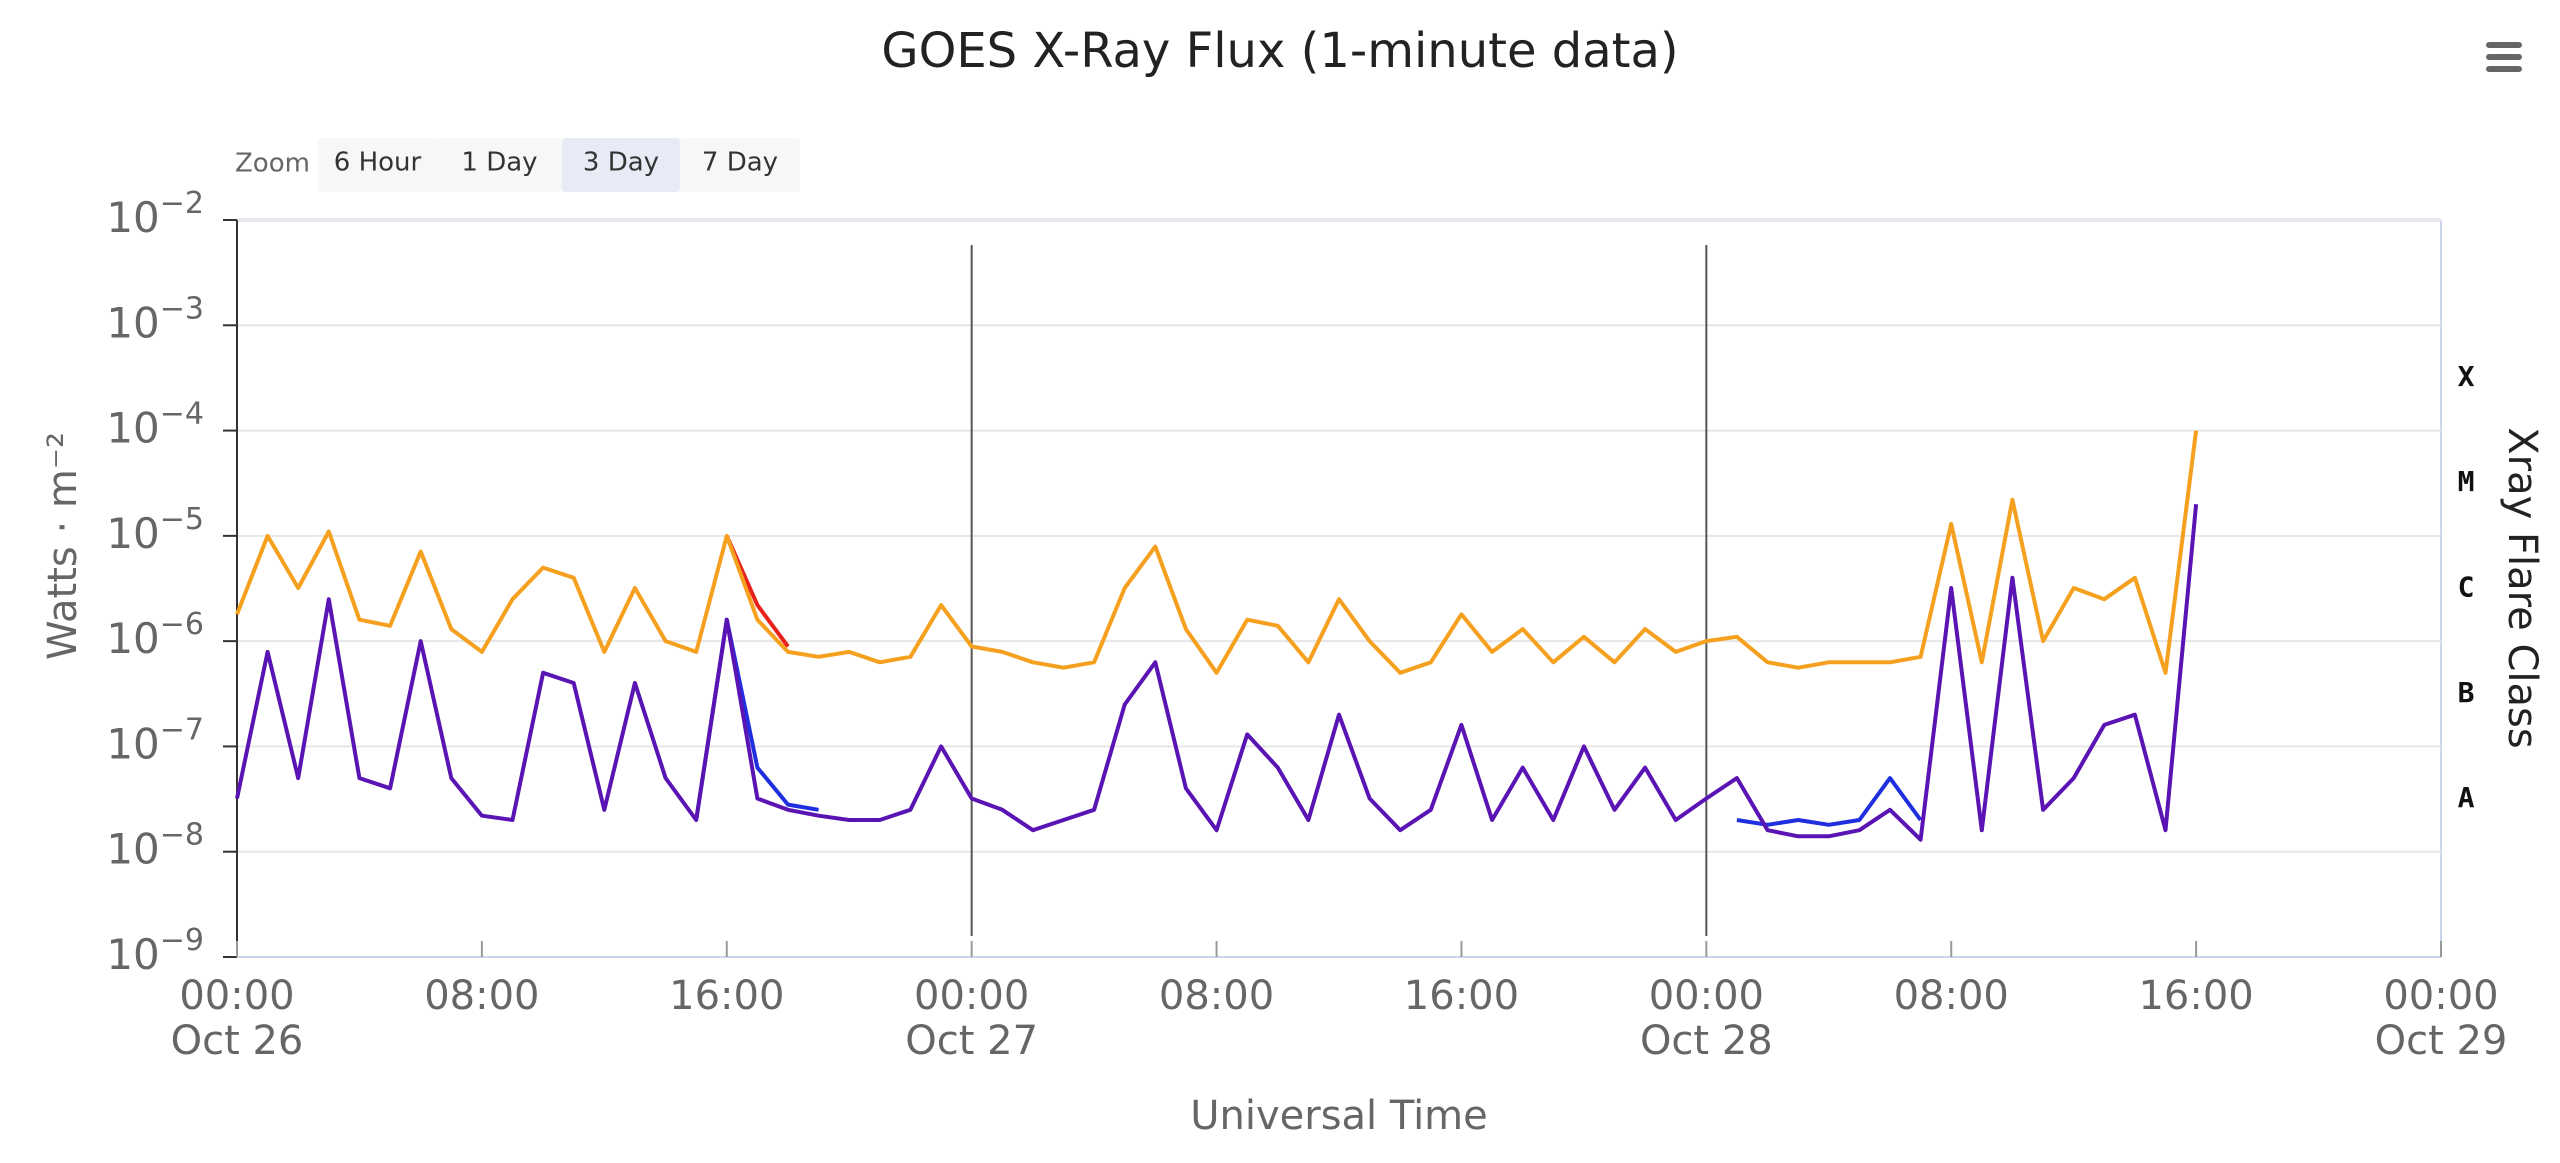 The height and width of the screenshot is (1163, 2560). I want to click on y-tick-label: 10⁻⁷, so click(155, 740).